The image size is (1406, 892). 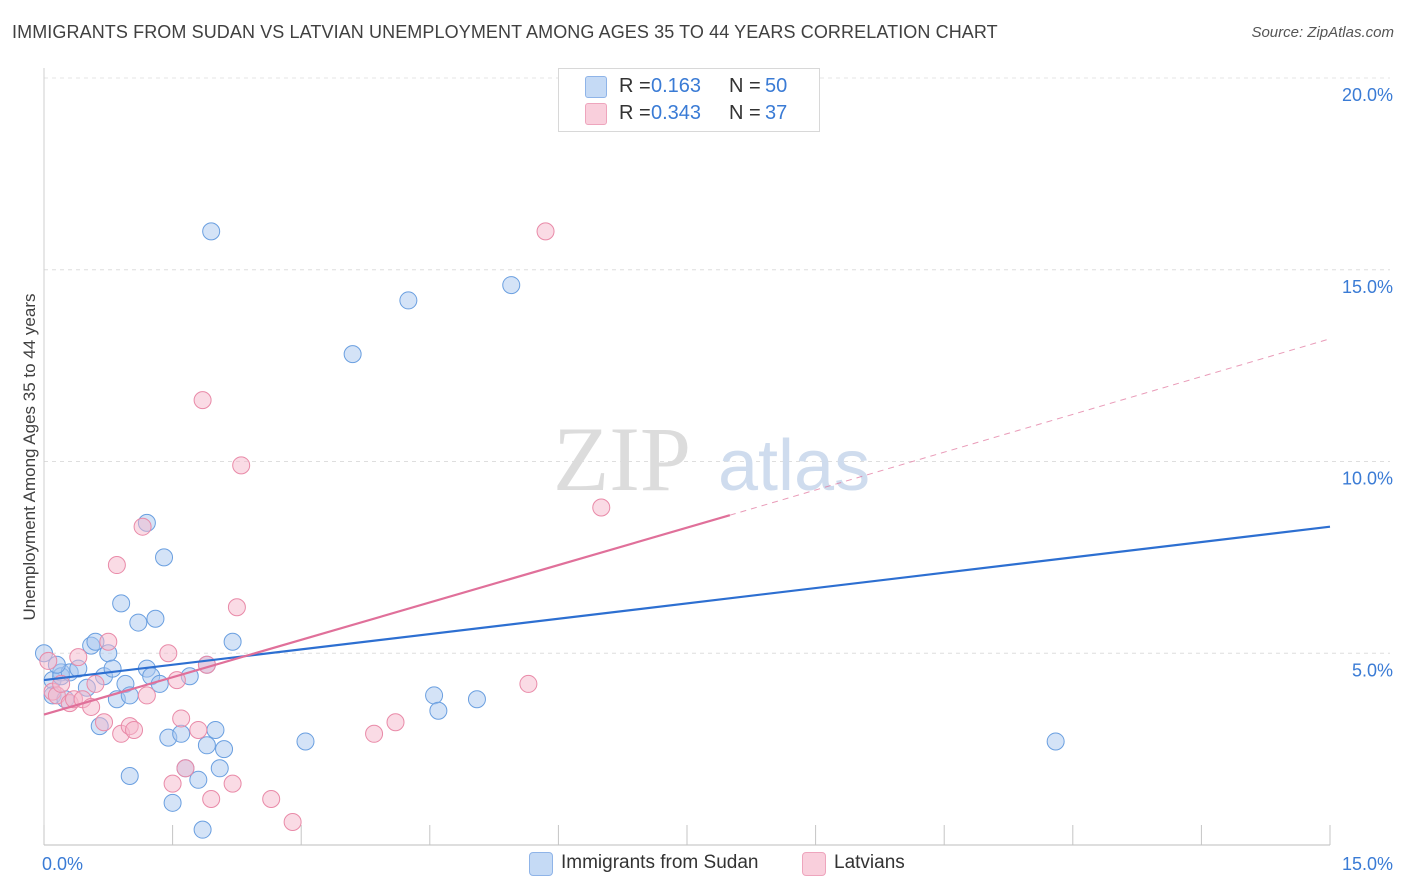 I want to click on legend-swatch-latvians, so click(x=596, y=114).